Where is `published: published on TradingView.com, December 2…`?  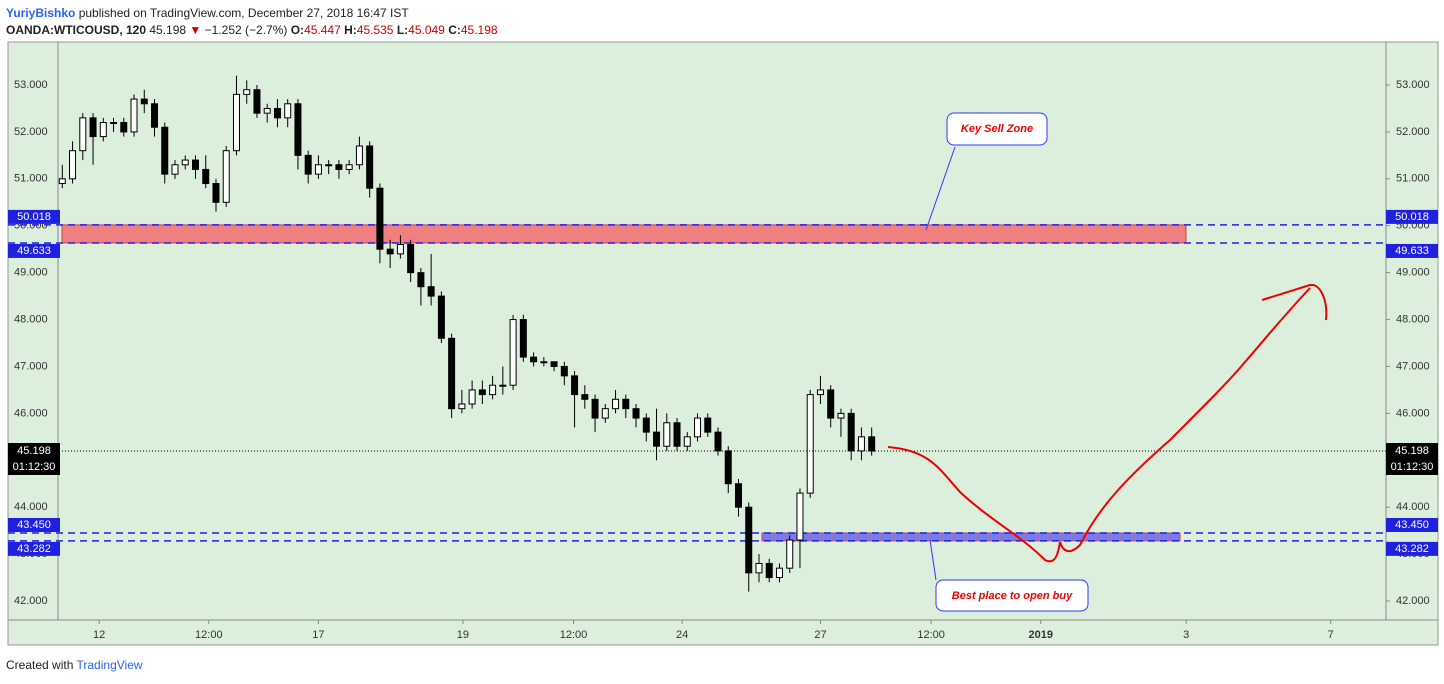 published: published on TradingView.com, December 2… is located at coordinates (243, 13).